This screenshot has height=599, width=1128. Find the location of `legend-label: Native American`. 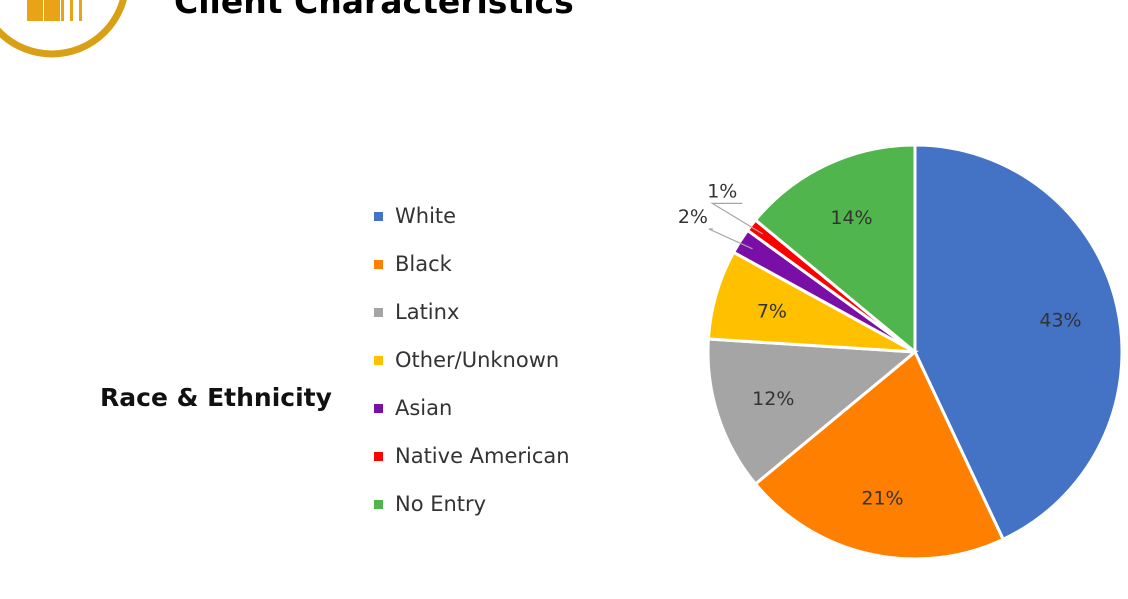

legend-label: Native American is located at coordinates (482, 456).